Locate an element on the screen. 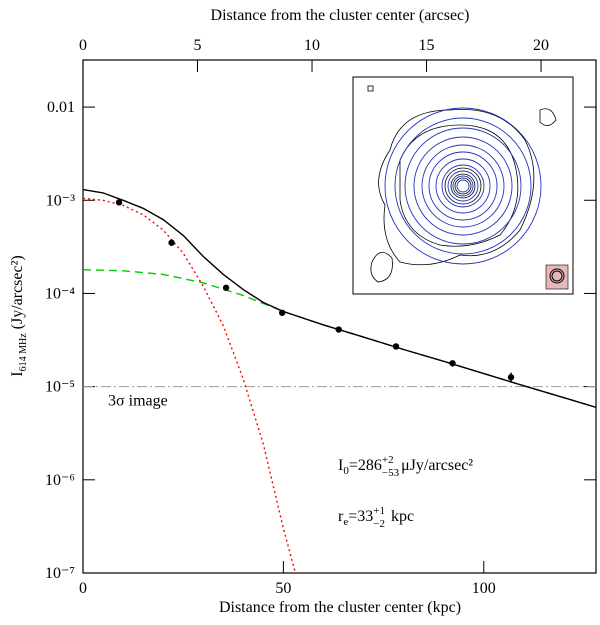 The image size is (600, 625). y-tick-label: 10⁻⁵ is located at coordinates (60, 387).